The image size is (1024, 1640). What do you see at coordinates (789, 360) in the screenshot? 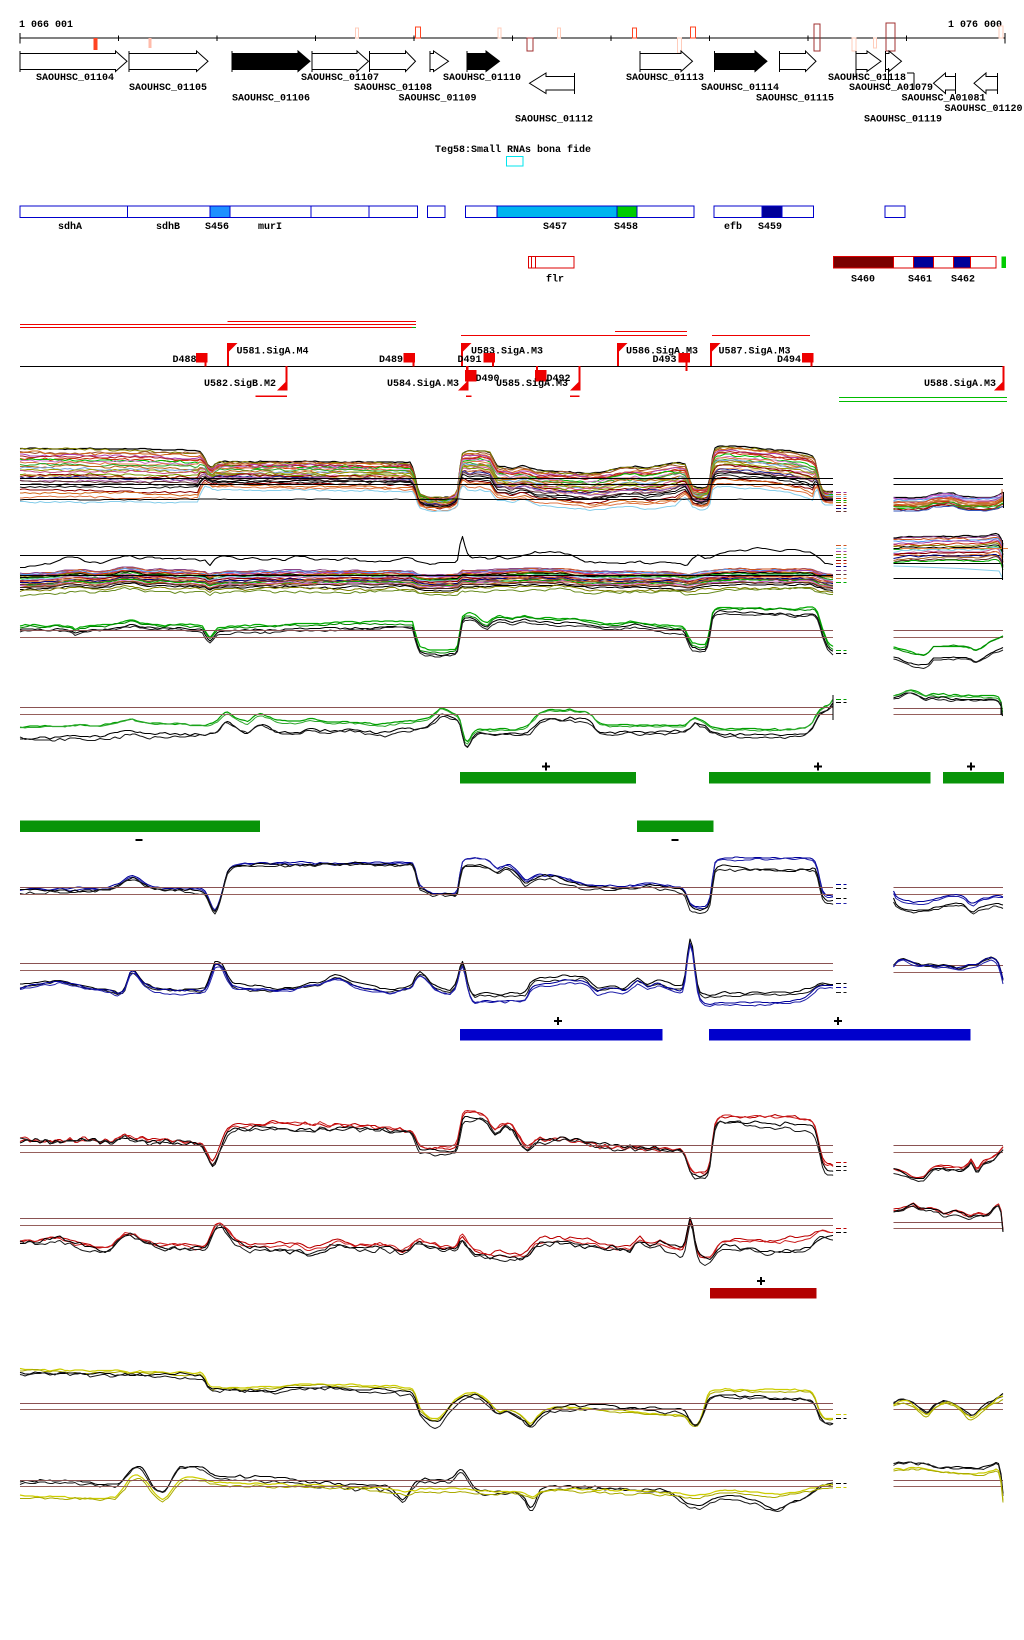
I see `svg-text: D494` at bounding box center [789, 360].